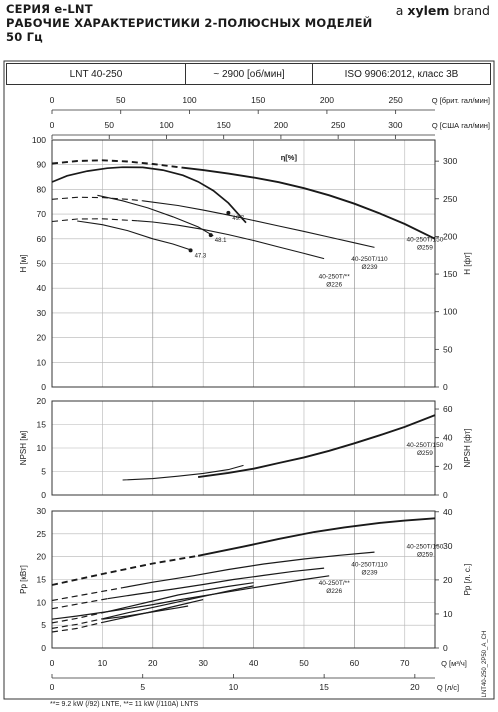  What do you see at coordinates (304, 663) in the screenshot?
I see `power-xtick: 50` at bounding box center [304, 663].